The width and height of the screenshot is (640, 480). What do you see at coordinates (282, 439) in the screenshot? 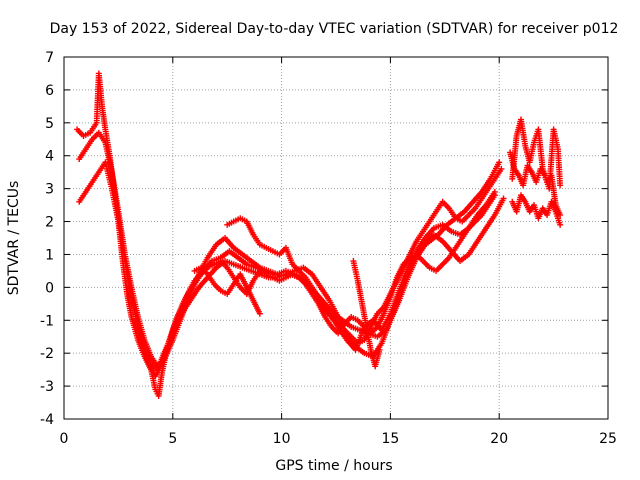
I see `x-tick-label: 10` at bounding box center [282, 439].